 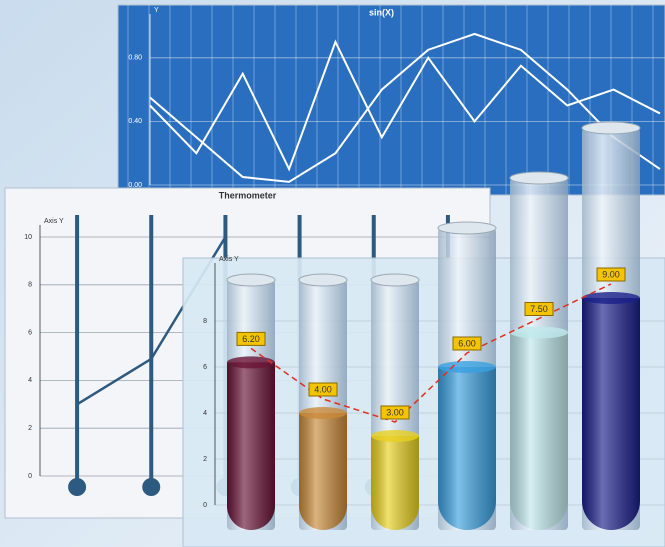 I want to click on y-tick-label: 0.00, so click(x=135, y=185).